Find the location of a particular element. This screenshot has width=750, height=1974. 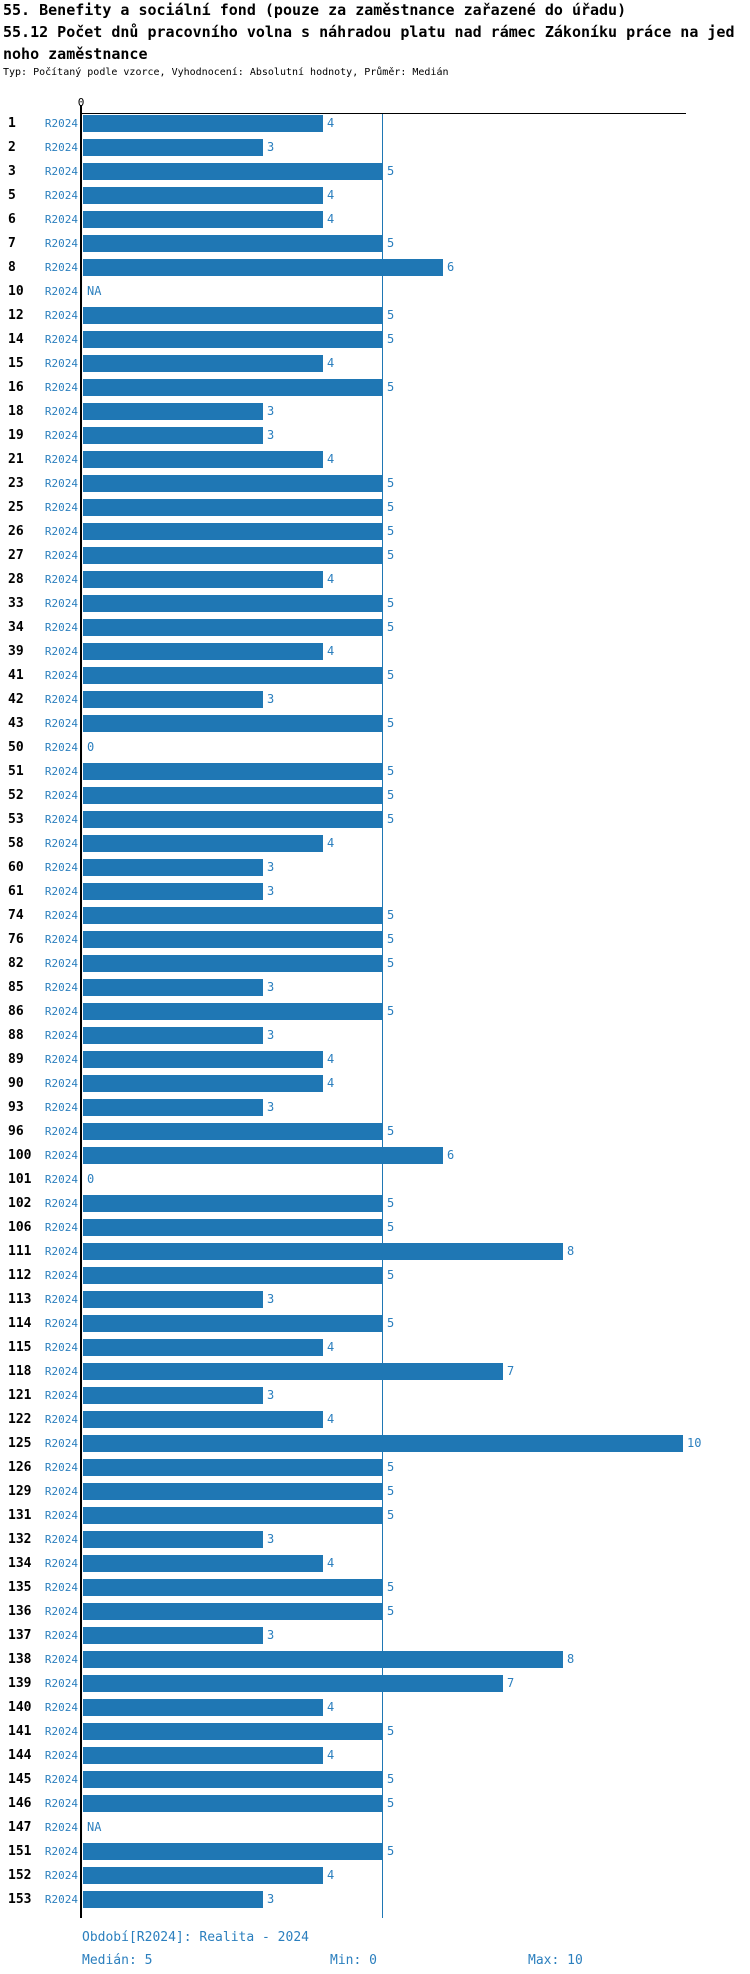

chart-row: 61 R2024 3 is located at coordinates (375, 891).